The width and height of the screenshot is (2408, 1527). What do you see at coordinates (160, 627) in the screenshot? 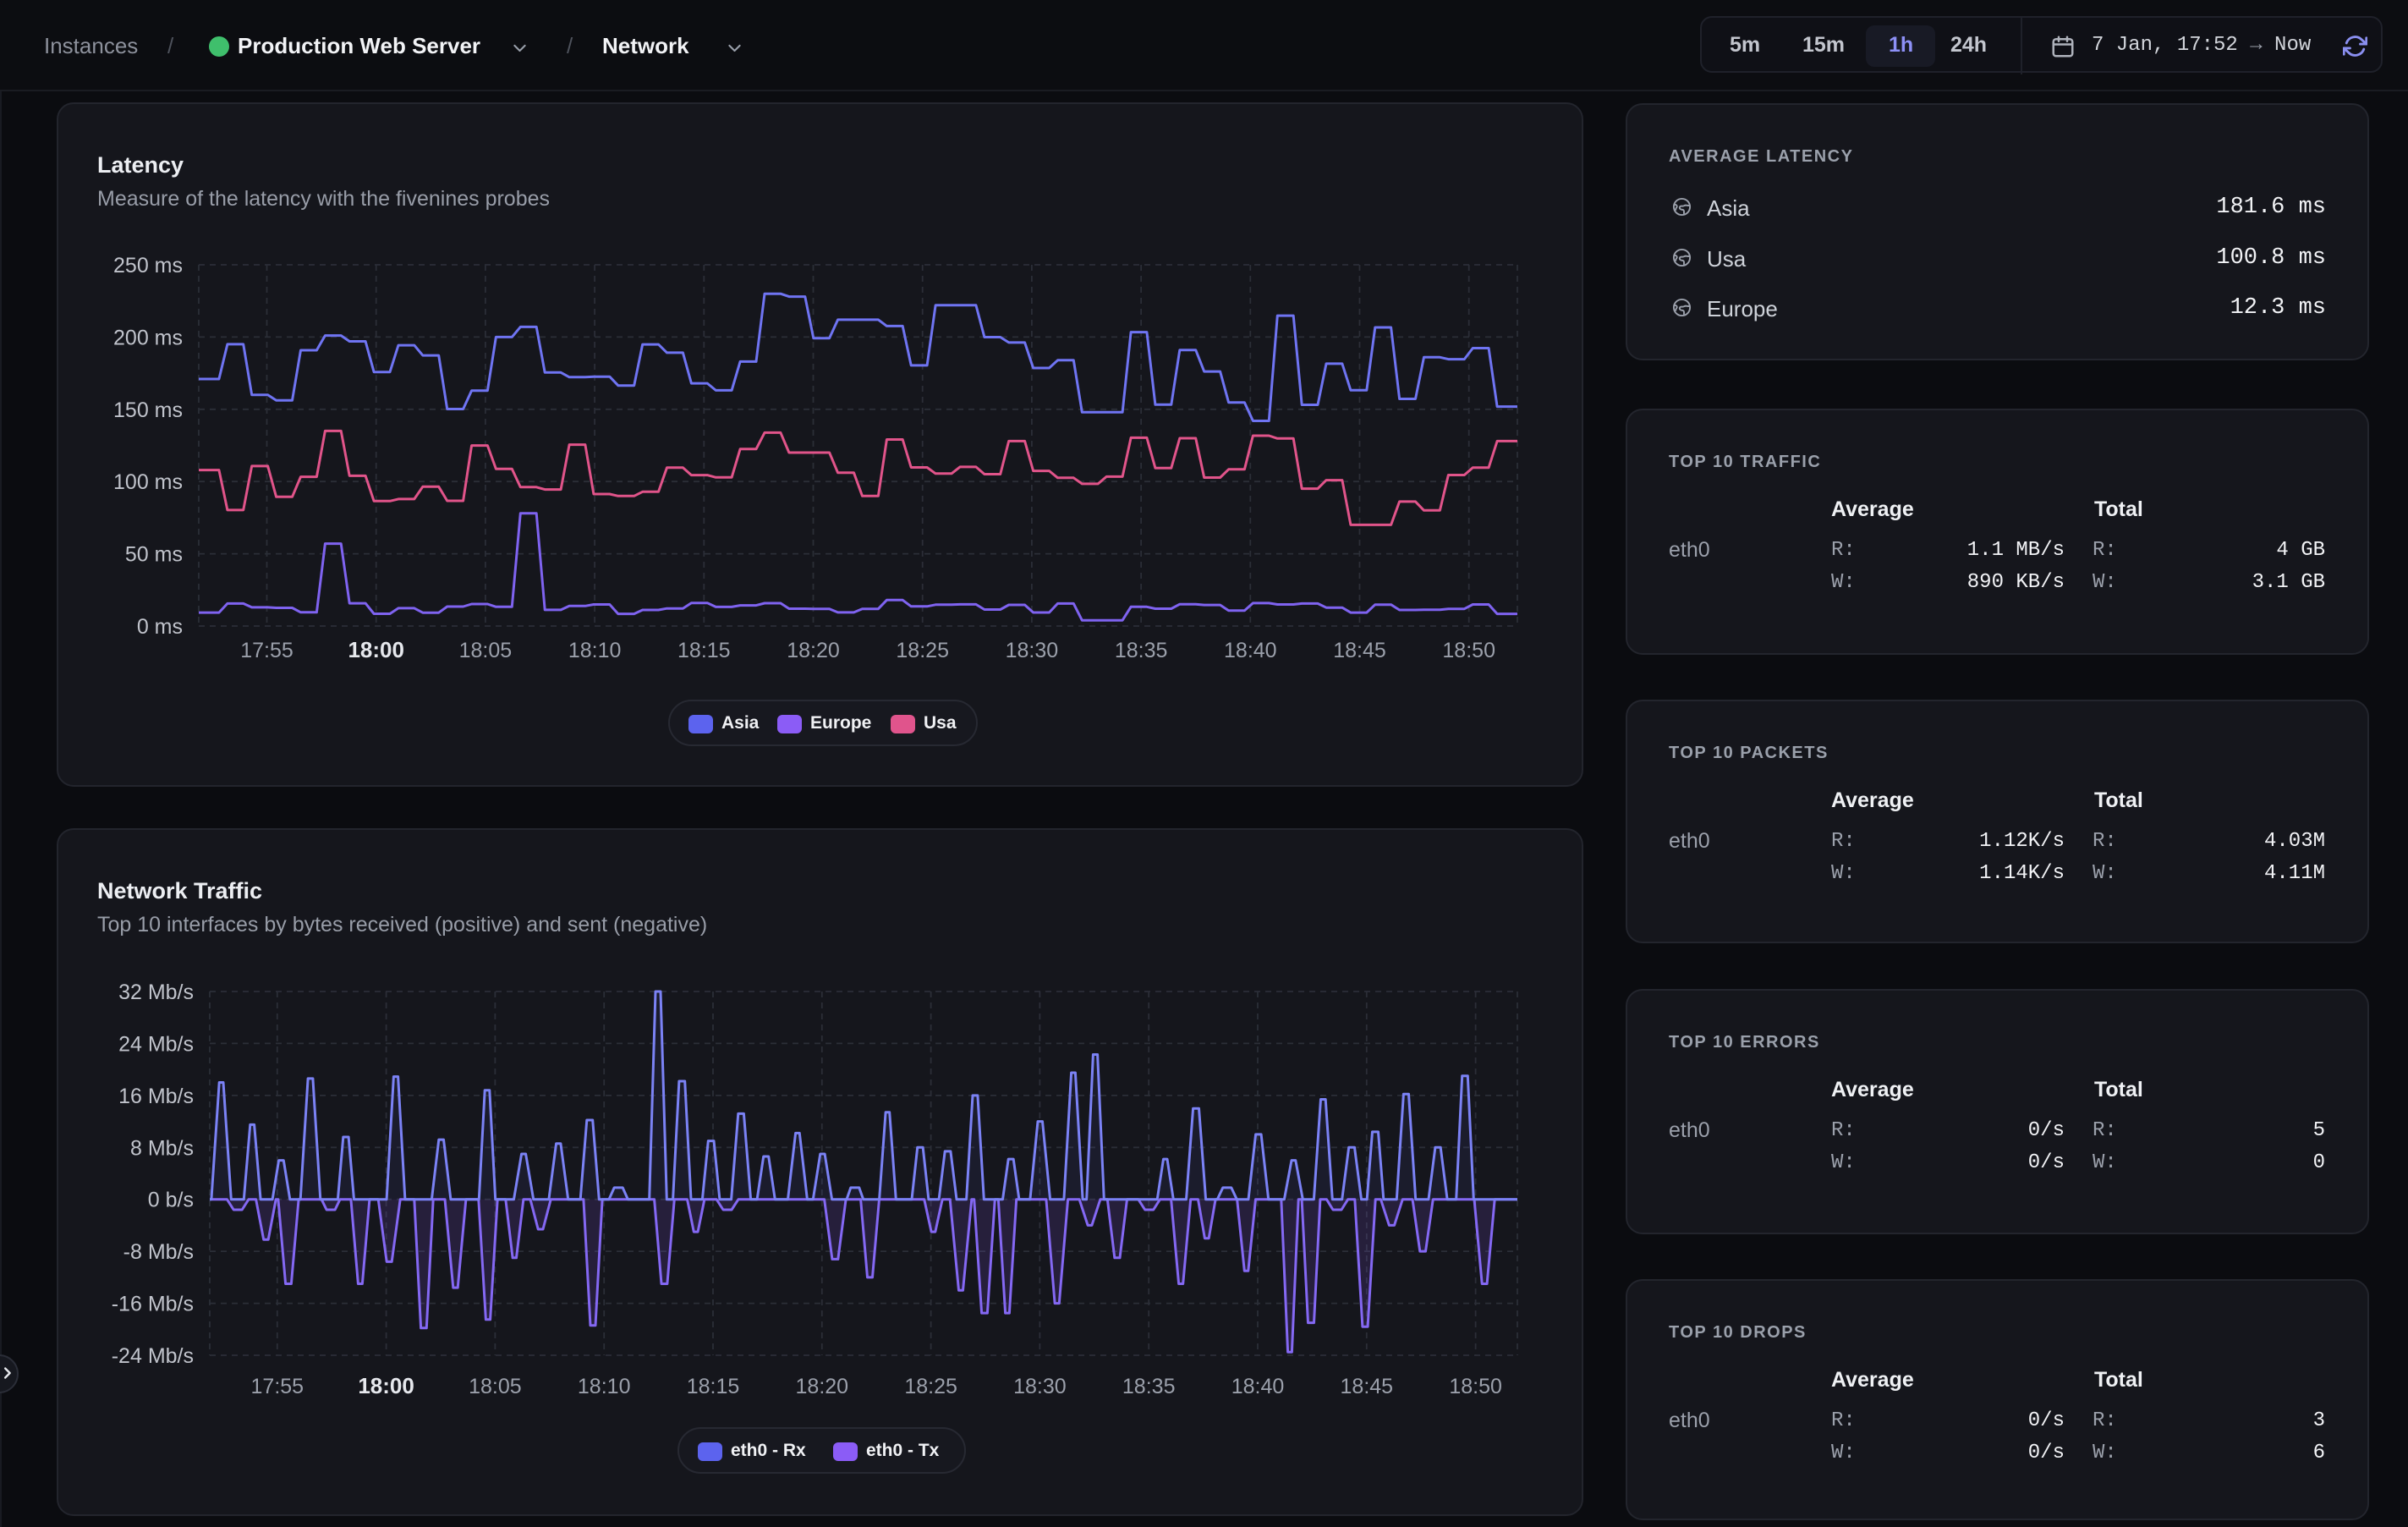
I see `svg-text: 0 ms` at bounding box center [160, 627].